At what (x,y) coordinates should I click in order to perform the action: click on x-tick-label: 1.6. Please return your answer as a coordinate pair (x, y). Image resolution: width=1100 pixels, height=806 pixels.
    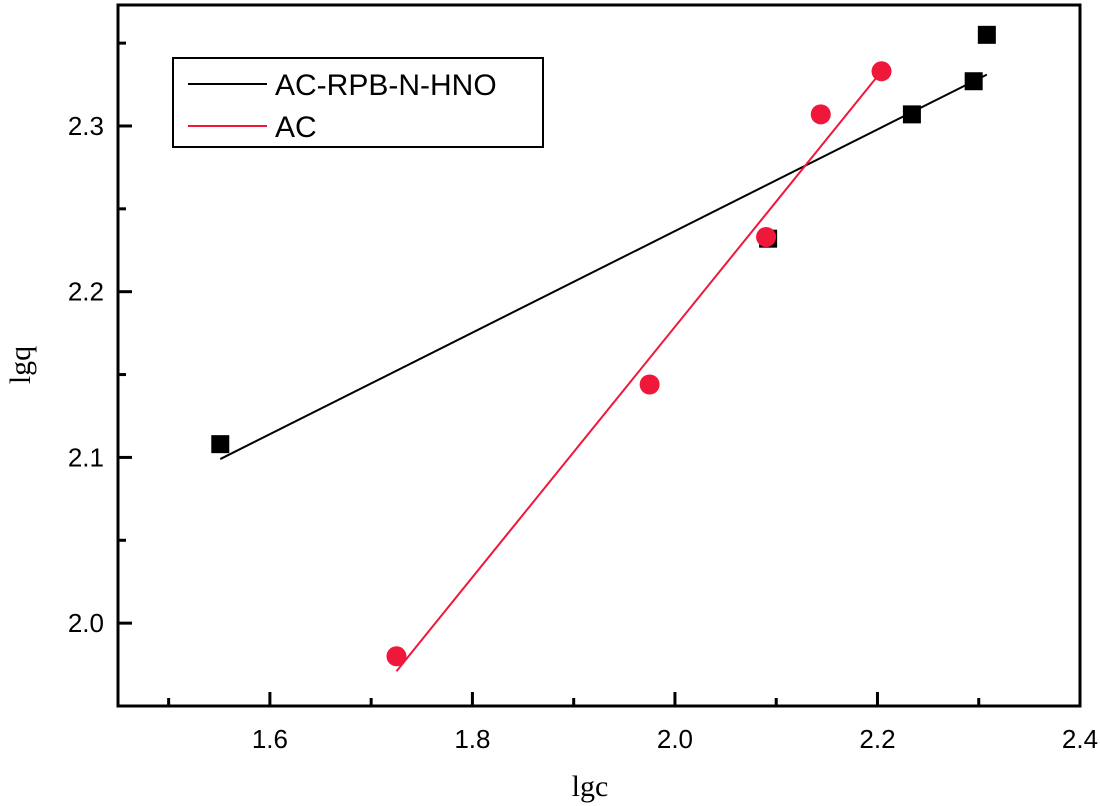
    Looking at the image, I should click on (270, 739).